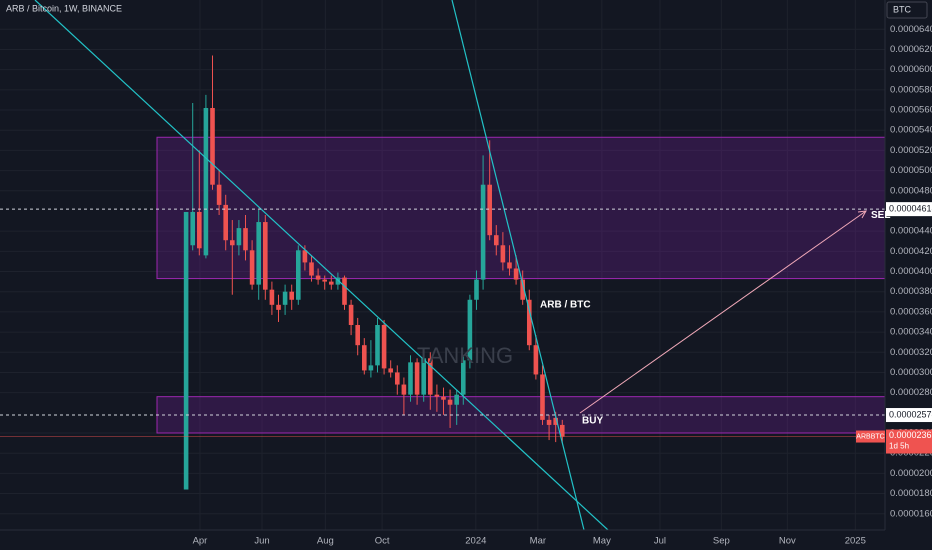 This screenshot has height=550, width=932. What do you see at coordinates (899, 446) in the screenshot?
I see `countdown-label: 1d 5h` at bounding box center [899, 446].